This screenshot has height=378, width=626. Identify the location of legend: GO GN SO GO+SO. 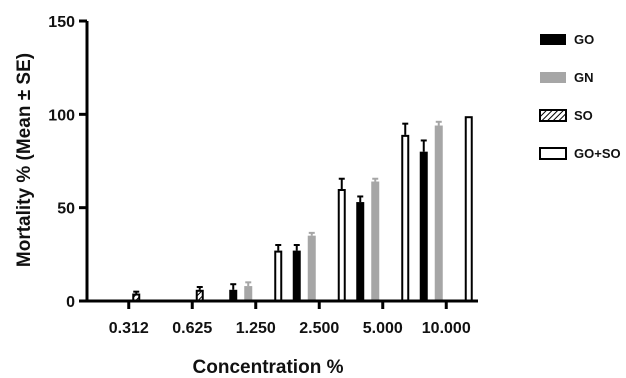
(580, 96).